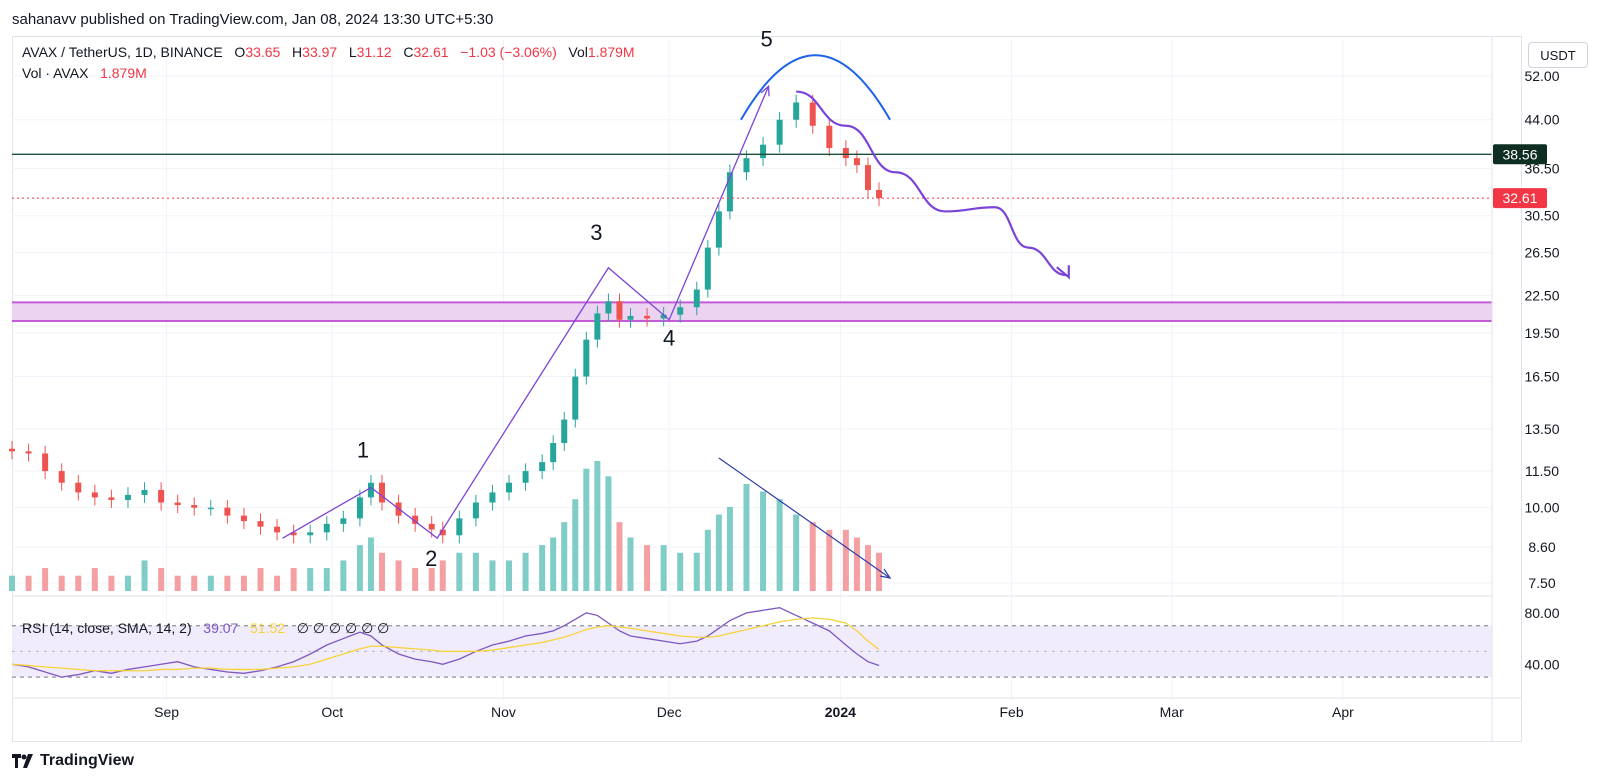 This screenshot has width=1600, height=780. Describe the element at coordinates (815, 87) in the screenshot. I see `top-arc` at that location.